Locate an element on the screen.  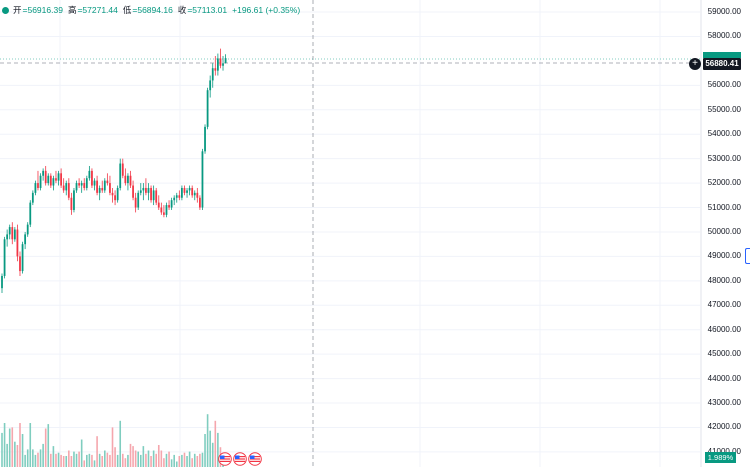
low-value: =56894.16 is located at coordinates (152, 10).